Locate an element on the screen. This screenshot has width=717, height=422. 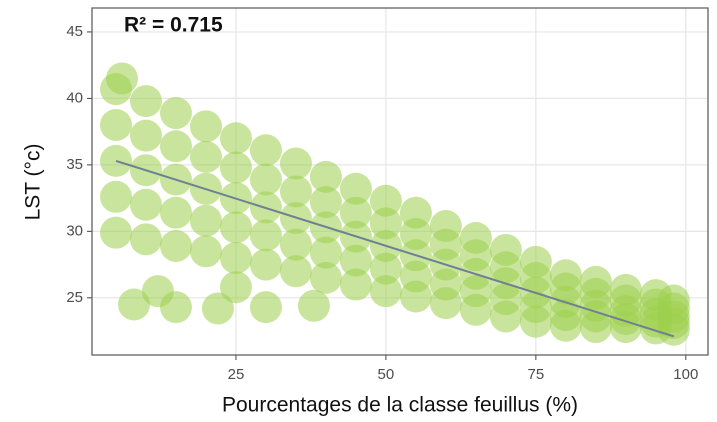
y-tick-label: 30 is located at coordinates (74, 230).